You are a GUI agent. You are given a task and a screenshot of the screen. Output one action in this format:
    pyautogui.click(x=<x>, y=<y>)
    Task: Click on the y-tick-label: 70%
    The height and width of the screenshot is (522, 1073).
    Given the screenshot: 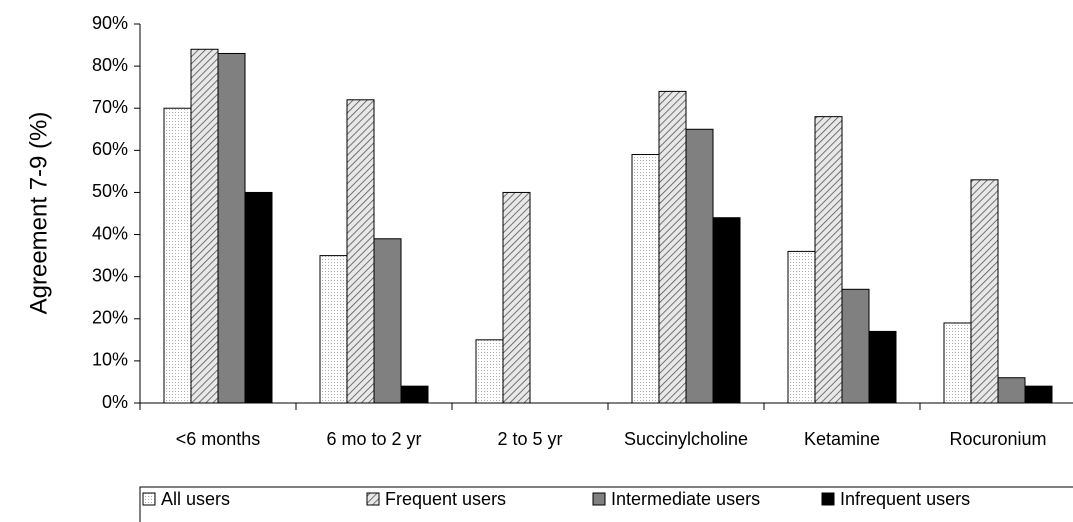 What is the action you would take?
    pyautogui.click(x=110, y=107)
    